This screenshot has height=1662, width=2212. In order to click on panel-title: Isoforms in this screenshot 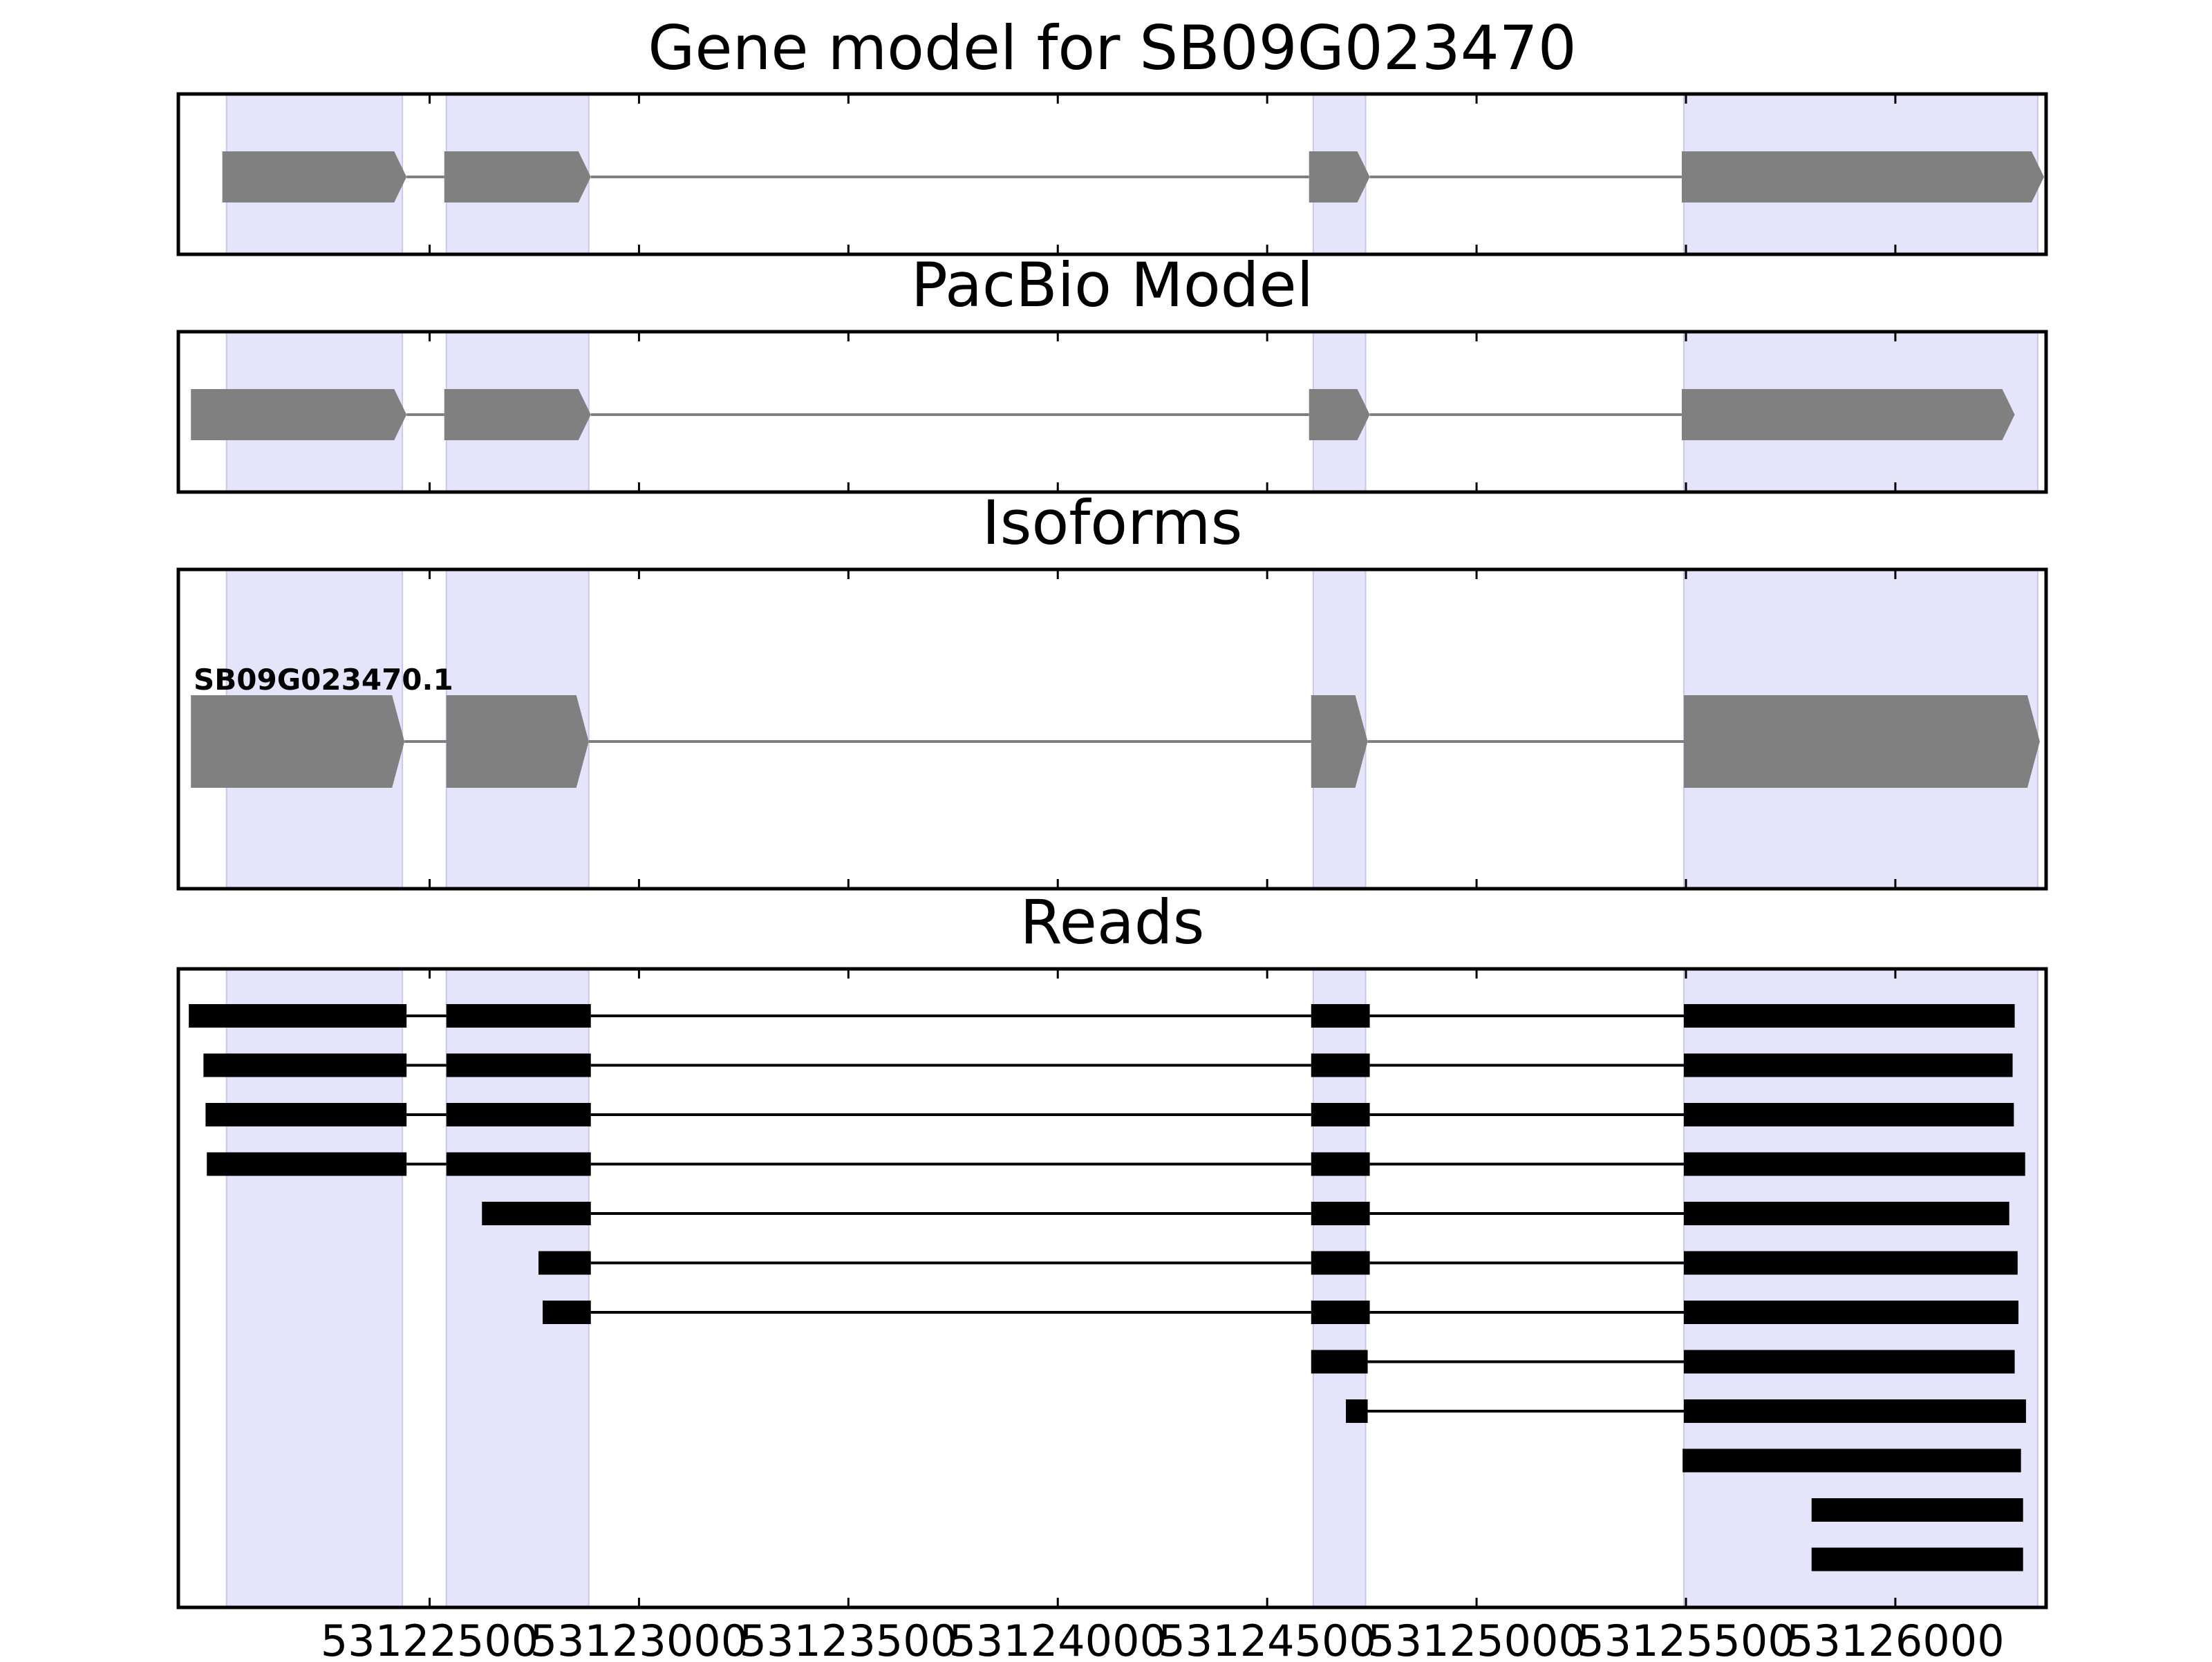, I will do `click(1112, 522)`.